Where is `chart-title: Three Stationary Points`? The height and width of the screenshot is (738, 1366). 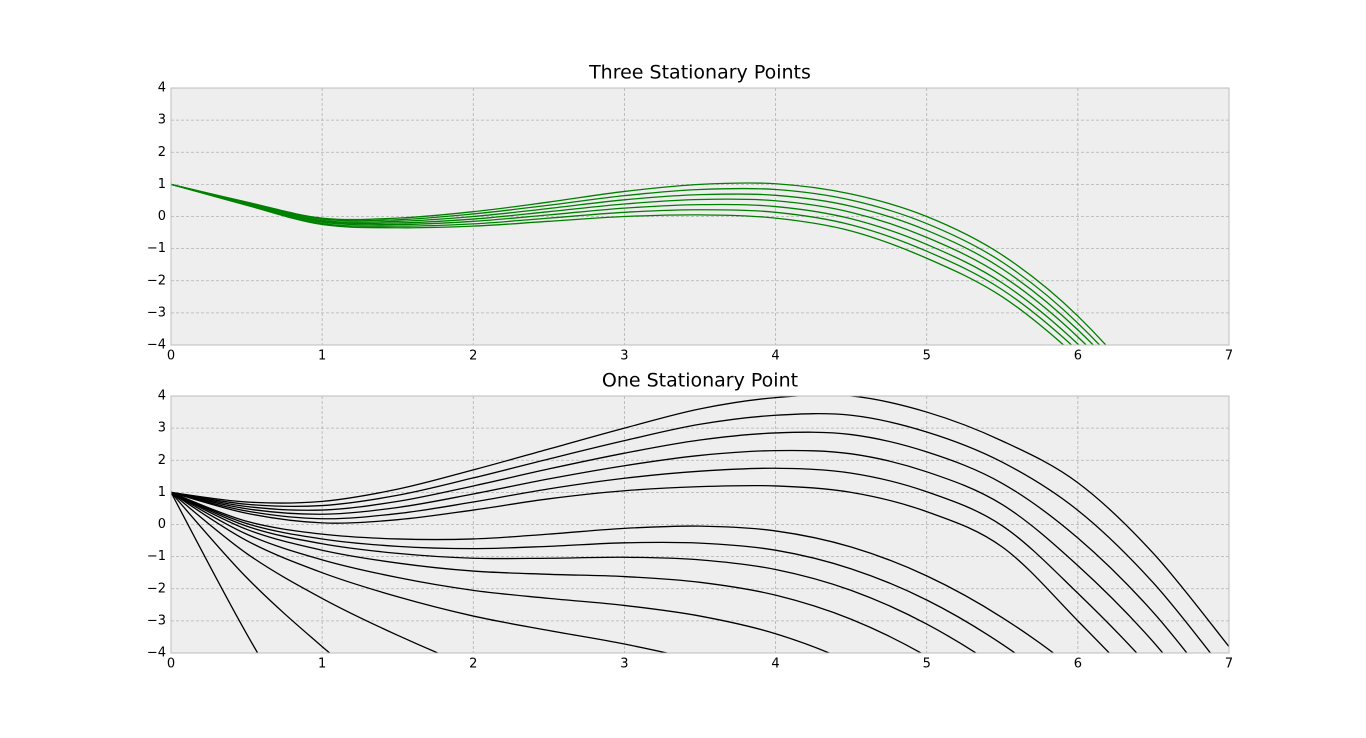 chart-title: Three Stationary Points is located at coordinates (699, 73).